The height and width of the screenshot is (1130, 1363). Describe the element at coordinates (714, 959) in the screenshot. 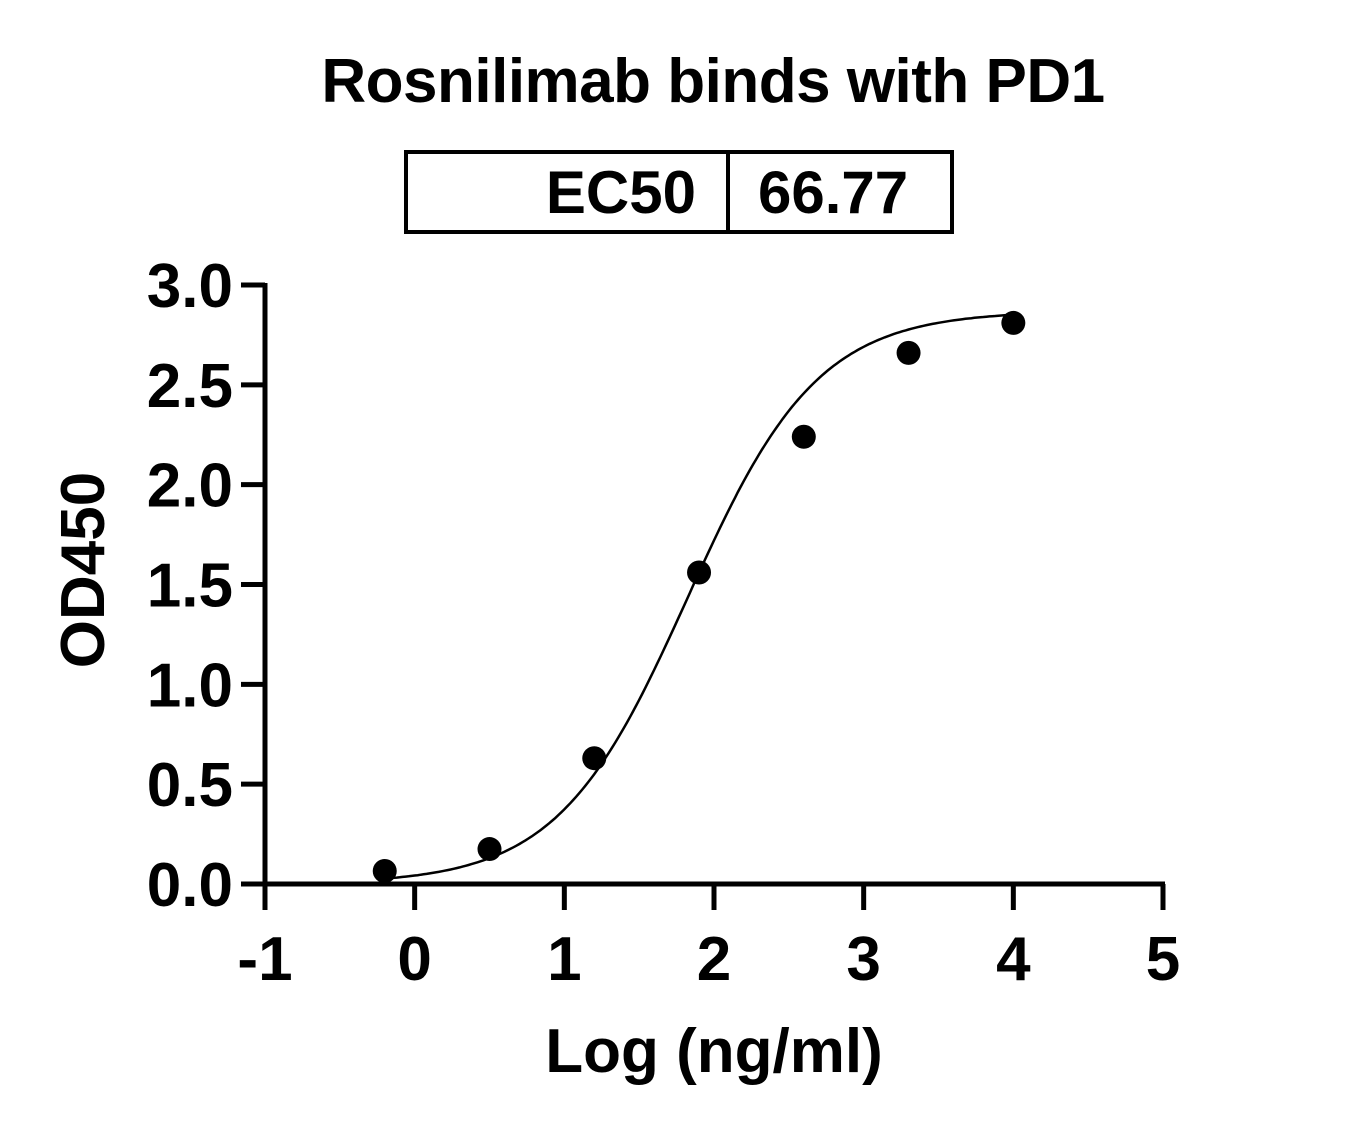

I see `x-tick-label: 2` at that location.